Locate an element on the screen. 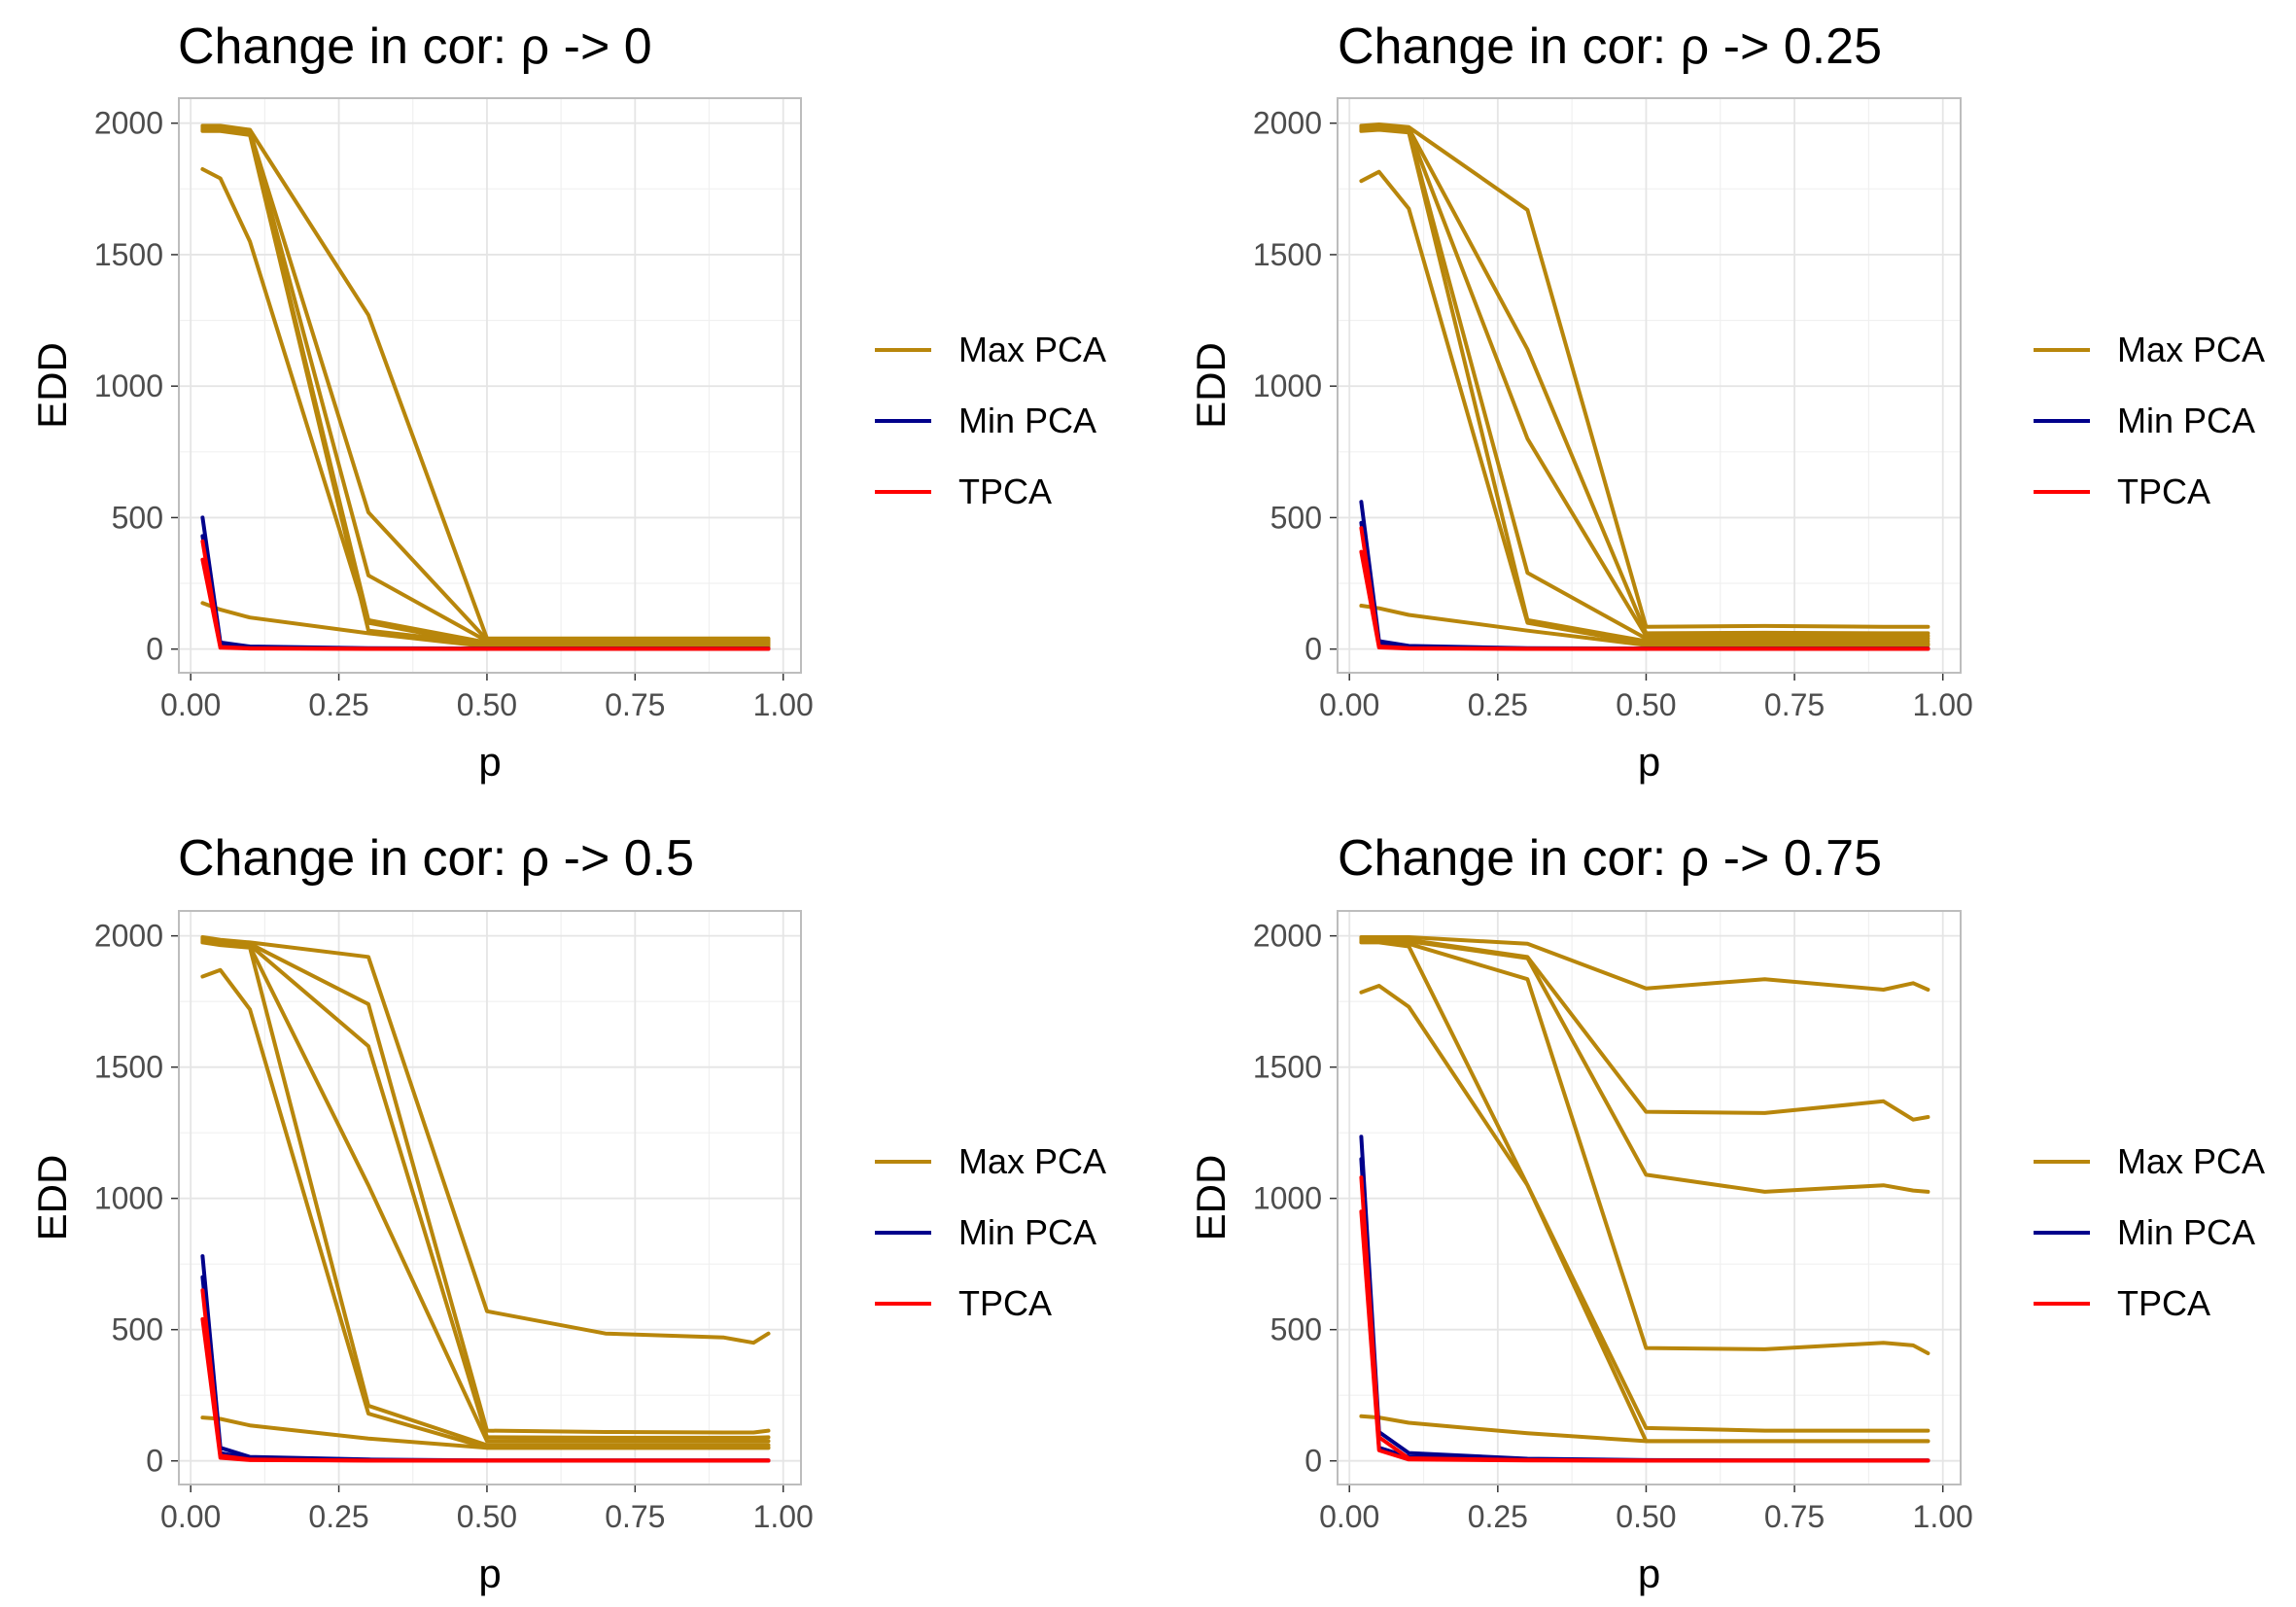 The height and width of the screenshot is (1607, 2296). chart-title: Change in cor: ρ -> 0.75 is located at coordinates (1610, 858).